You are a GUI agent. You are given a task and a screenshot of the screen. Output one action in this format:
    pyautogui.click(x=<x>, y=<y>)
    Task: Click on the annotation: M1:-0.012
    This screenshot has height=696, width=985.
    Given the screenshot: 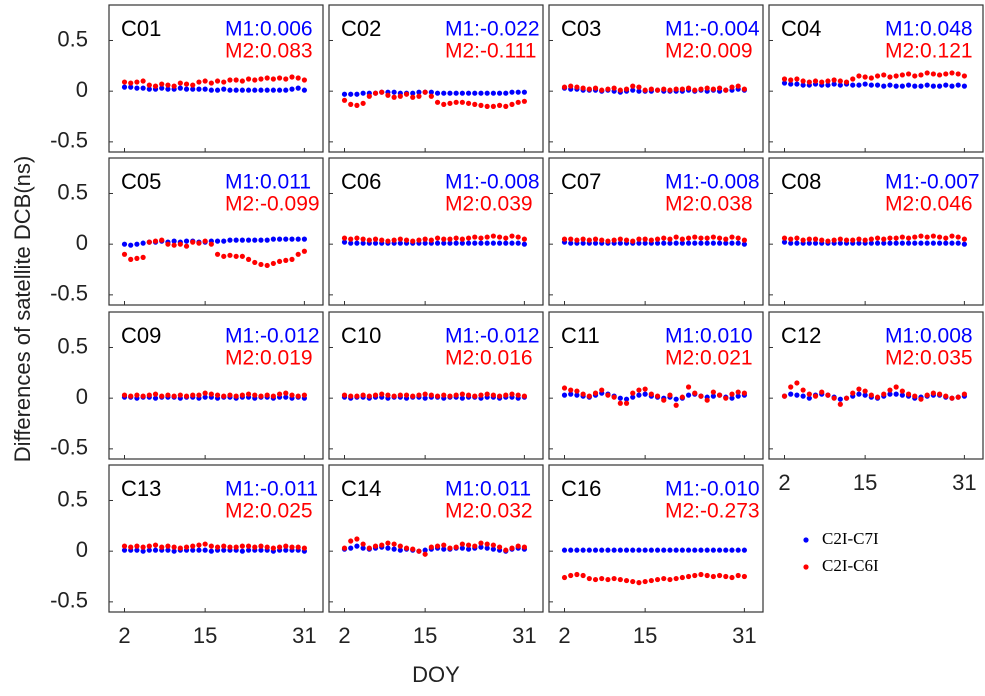 What is the action you would take?
    pyautogui.click(x=492, y=336)
    